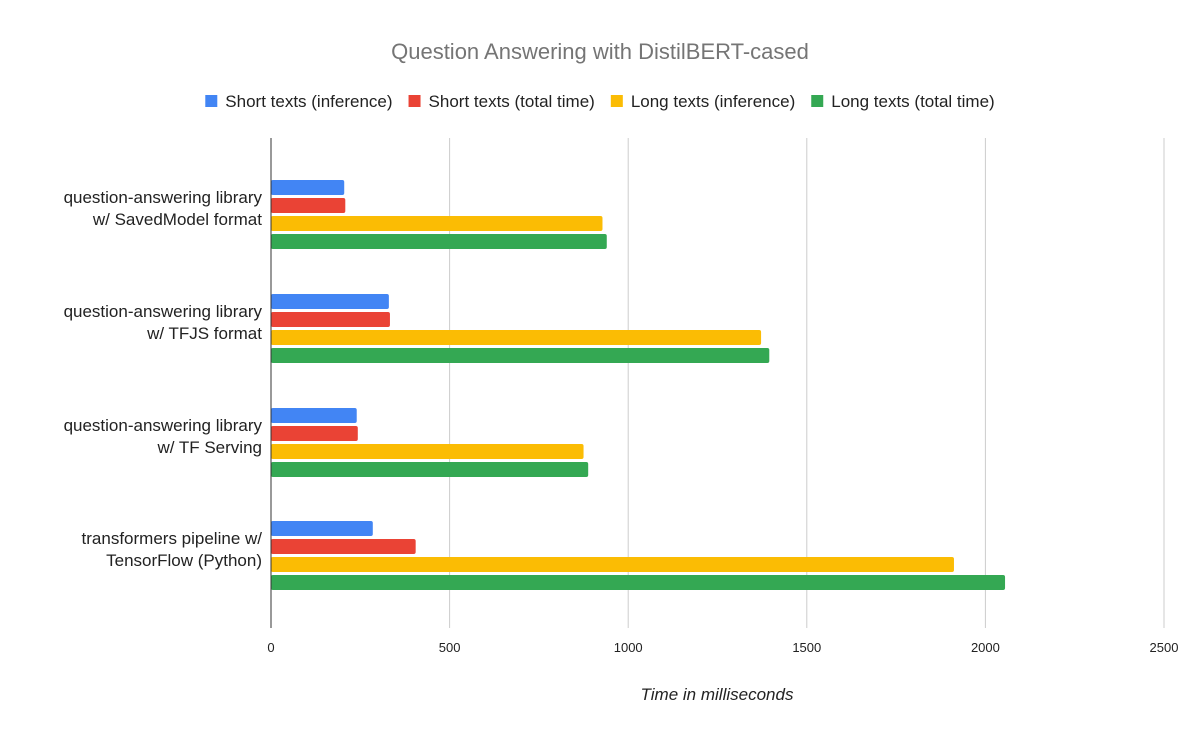  What do you see at coordinates (209, 447) in the screenshot?
I see `y-category-label-line: w/ TF Serving` at bounding box center [209, 447].